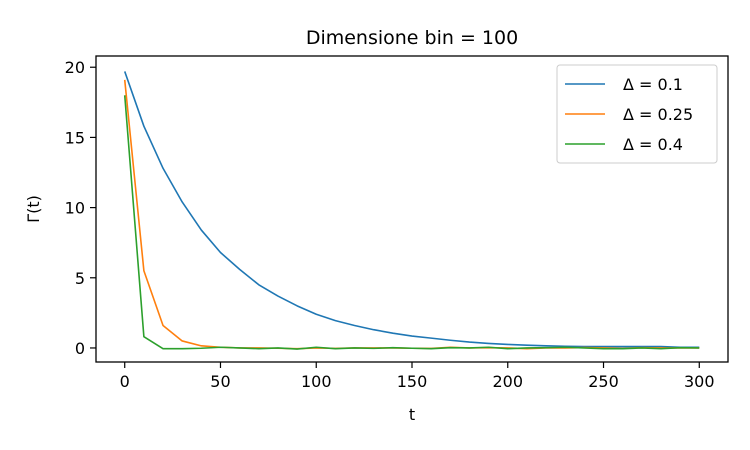  I want to click on legend-box, so click(637, 114).